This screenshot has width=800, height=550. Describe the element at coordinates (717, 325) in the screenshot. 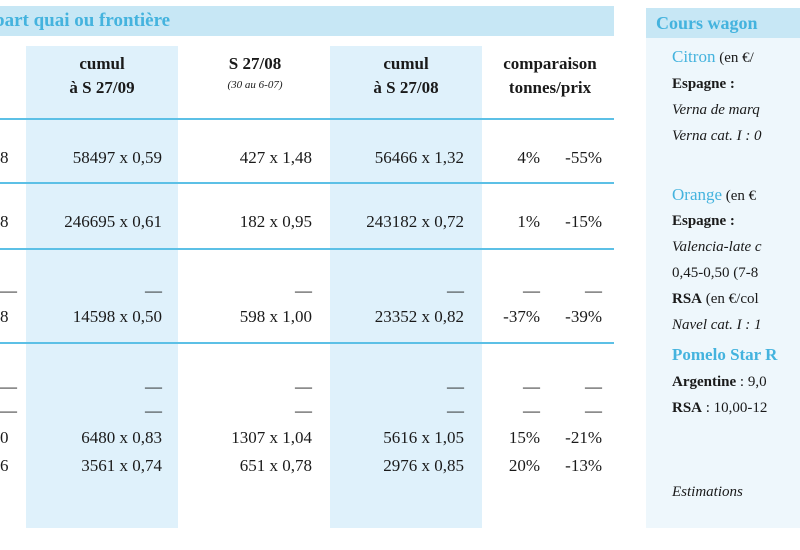

I see `orange-navel: Navel cat. I : 1` at that location.